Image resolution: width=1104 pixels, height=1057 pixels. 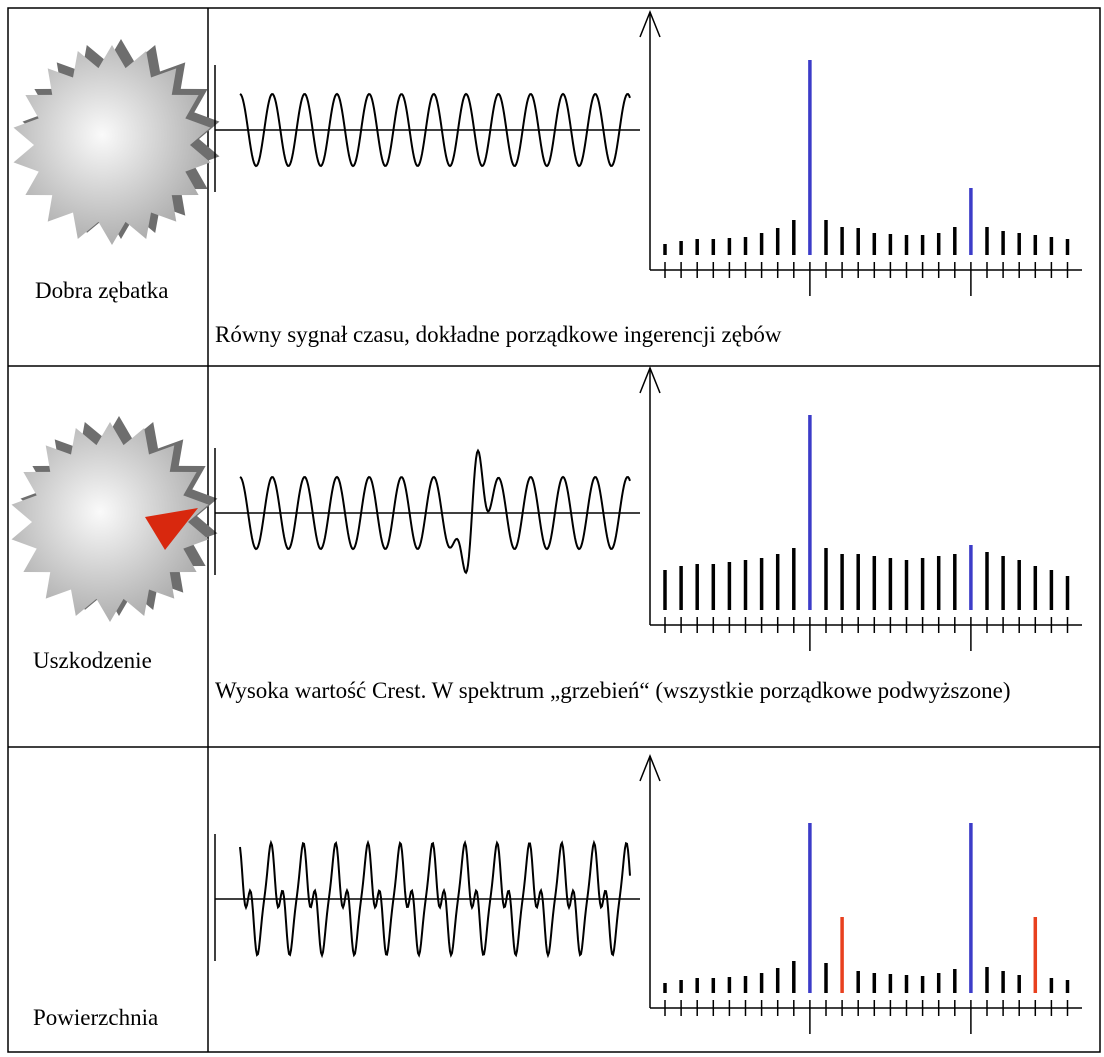 What do you see at coordinates (92, 660) in the screenshot?
I see `row-label: Uszkodzenie` at bounding box center [92, 660].